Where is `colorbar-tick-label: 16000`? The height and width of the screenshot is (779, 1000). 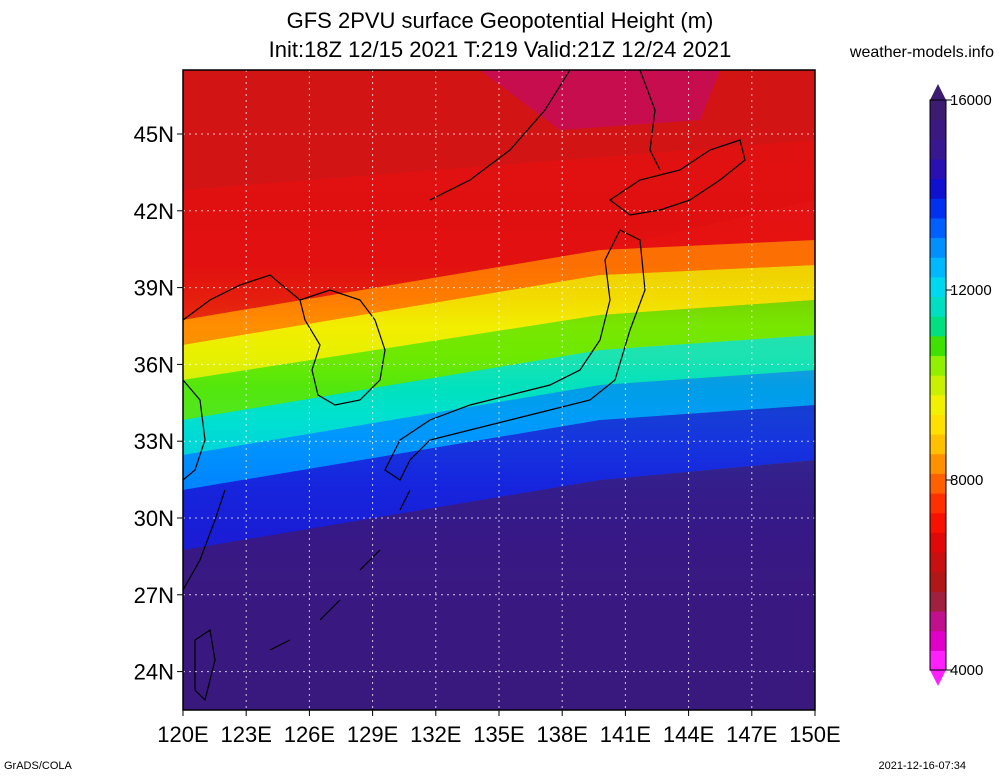
colorbar-tick-label: 16000 is located at coordinates (971, 100).